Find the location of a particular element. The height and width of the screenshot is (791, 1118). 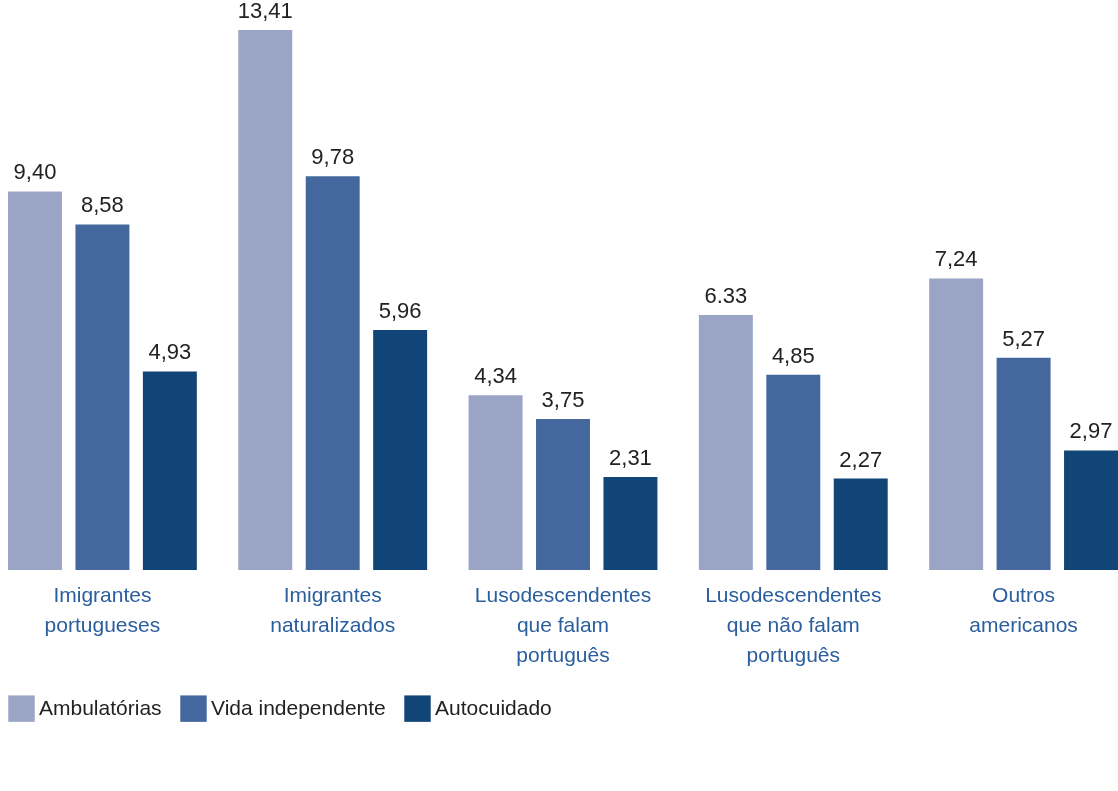

data-label: 9,40 is located at coordinates (35, 172).